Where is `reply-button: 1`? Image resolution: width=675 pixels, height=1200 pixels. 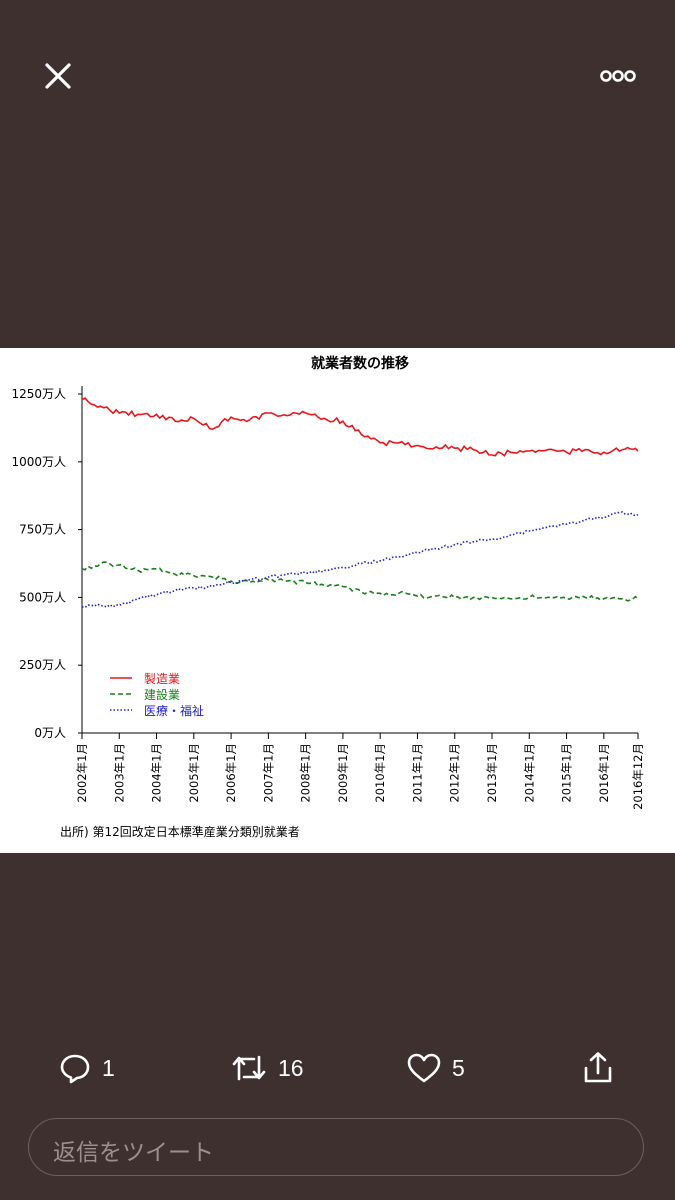 reply-button: 1 is located at coordinates (86, 1068).